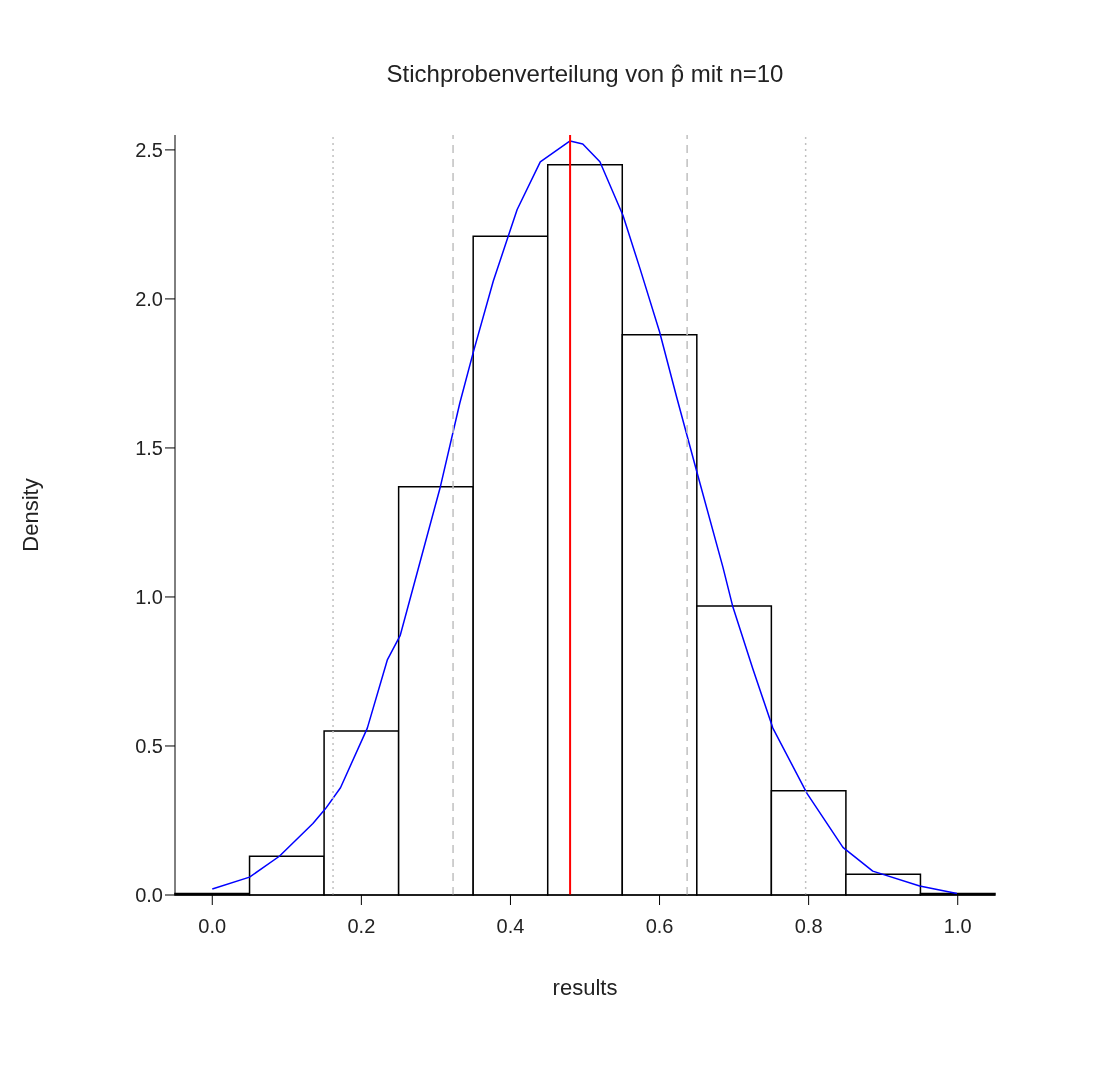  I want to click on x-tick-label: 0.2, so click(361, 926).